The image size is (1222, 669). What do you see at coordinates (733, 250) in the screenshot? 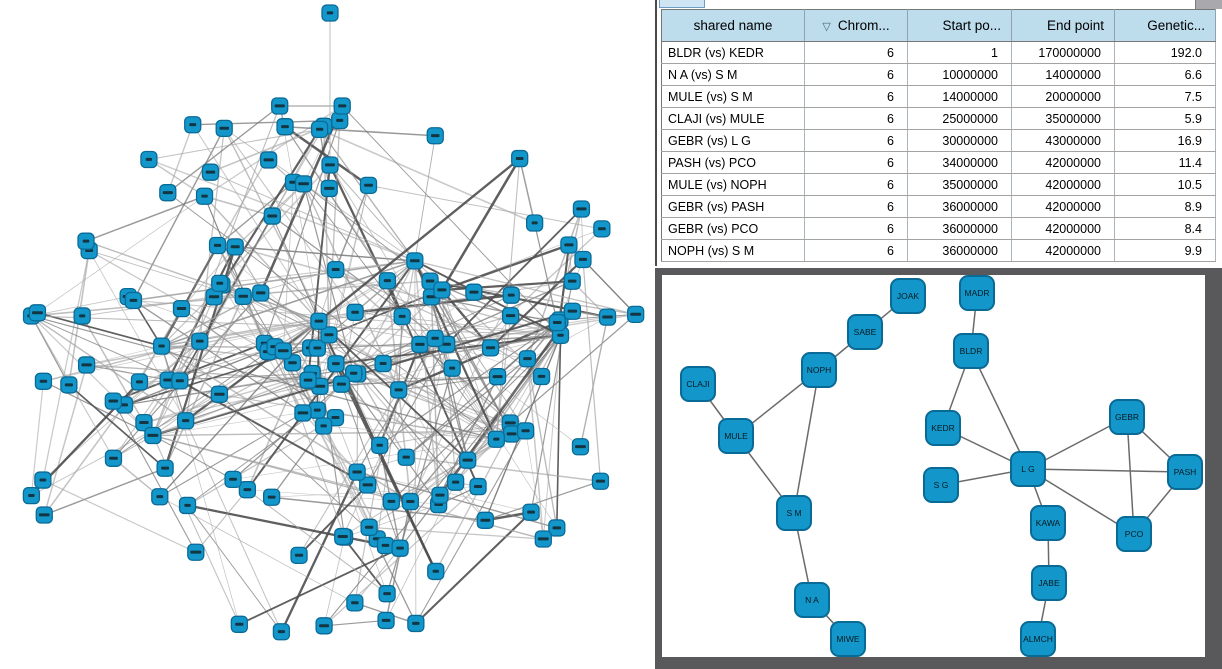
I see `table-cell: NOPH (vs) S M` at bounding box center [733, 250].